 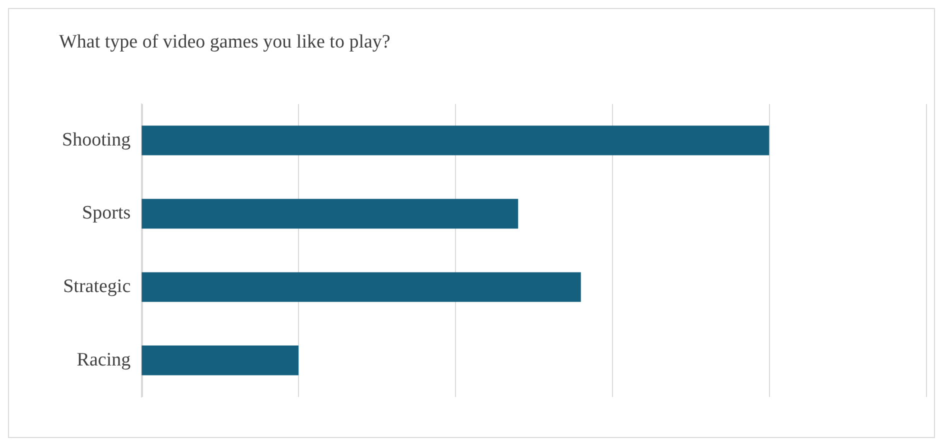 I want to click on y-tick-label: Shooting, so click(x=97, y=139).